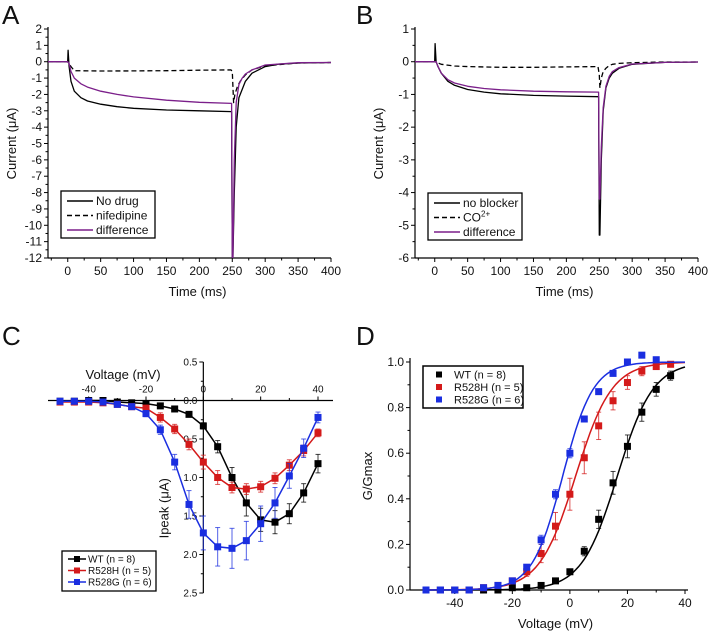 The height and width of the screenshot is (631, 708). What do you see at coordinates (190, 401) in the screenshot?
I see `y-tick-label: 0.0` at bounding box center [190, 401].